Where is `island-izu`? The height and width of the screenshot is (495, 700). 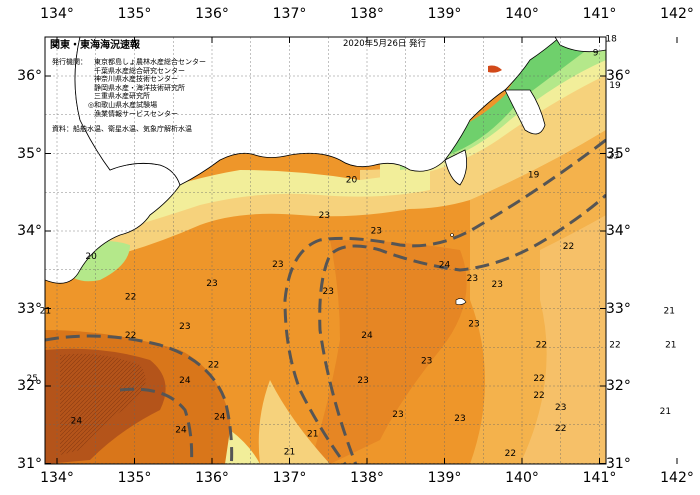 island-izu is located at coordinates (452, 235).